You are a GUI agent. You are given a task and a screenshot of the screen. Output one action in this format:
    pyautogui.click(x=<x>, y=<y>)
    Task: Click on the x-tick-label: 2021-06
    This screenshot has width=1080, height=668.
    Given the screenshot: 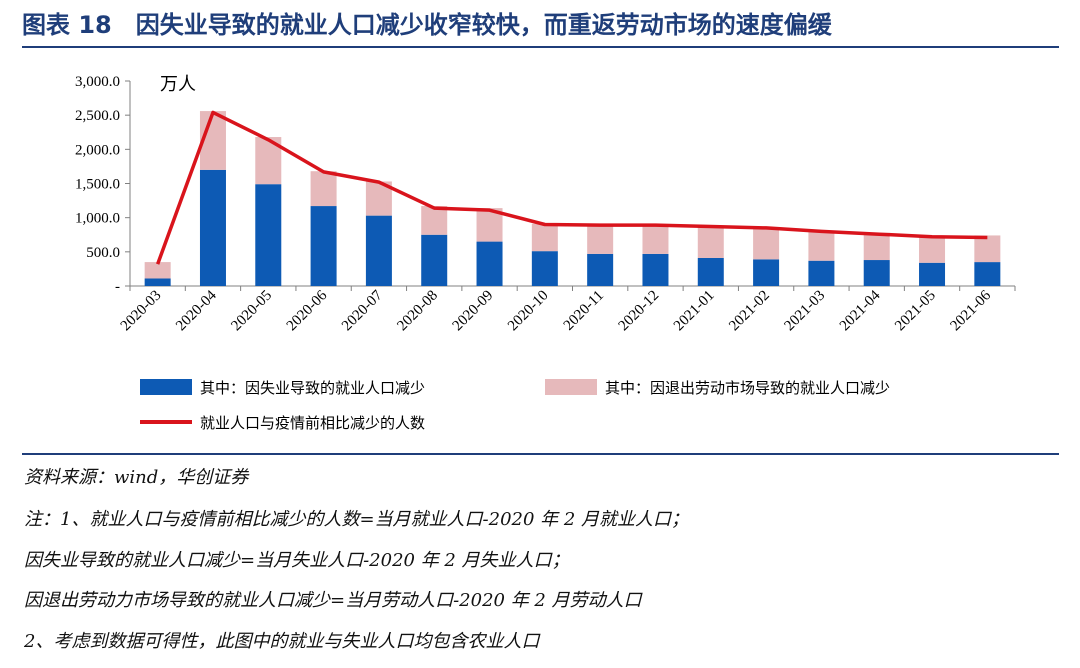 What is the action you would take?
    pyautogui.click(x=971, y=310)
    